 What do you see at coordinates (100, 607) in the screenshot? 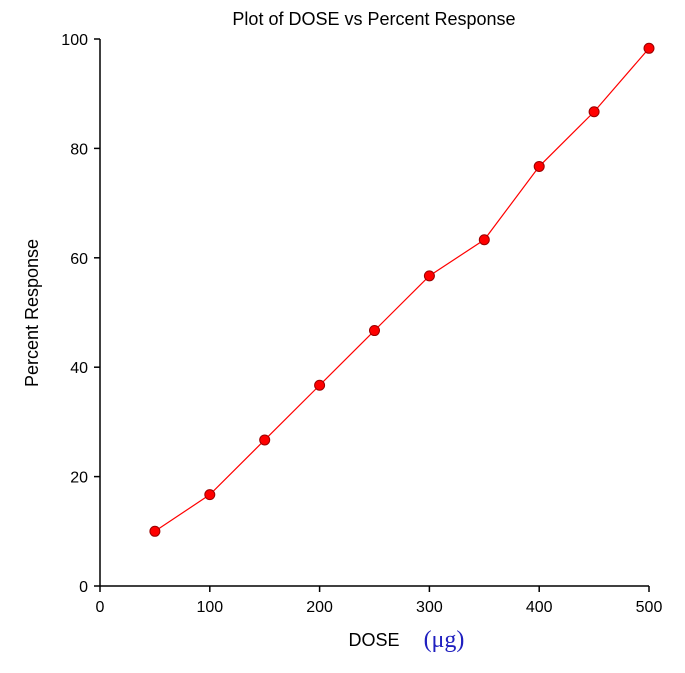
I see `x-tick-label: 0` at bounding box center [100, 607].